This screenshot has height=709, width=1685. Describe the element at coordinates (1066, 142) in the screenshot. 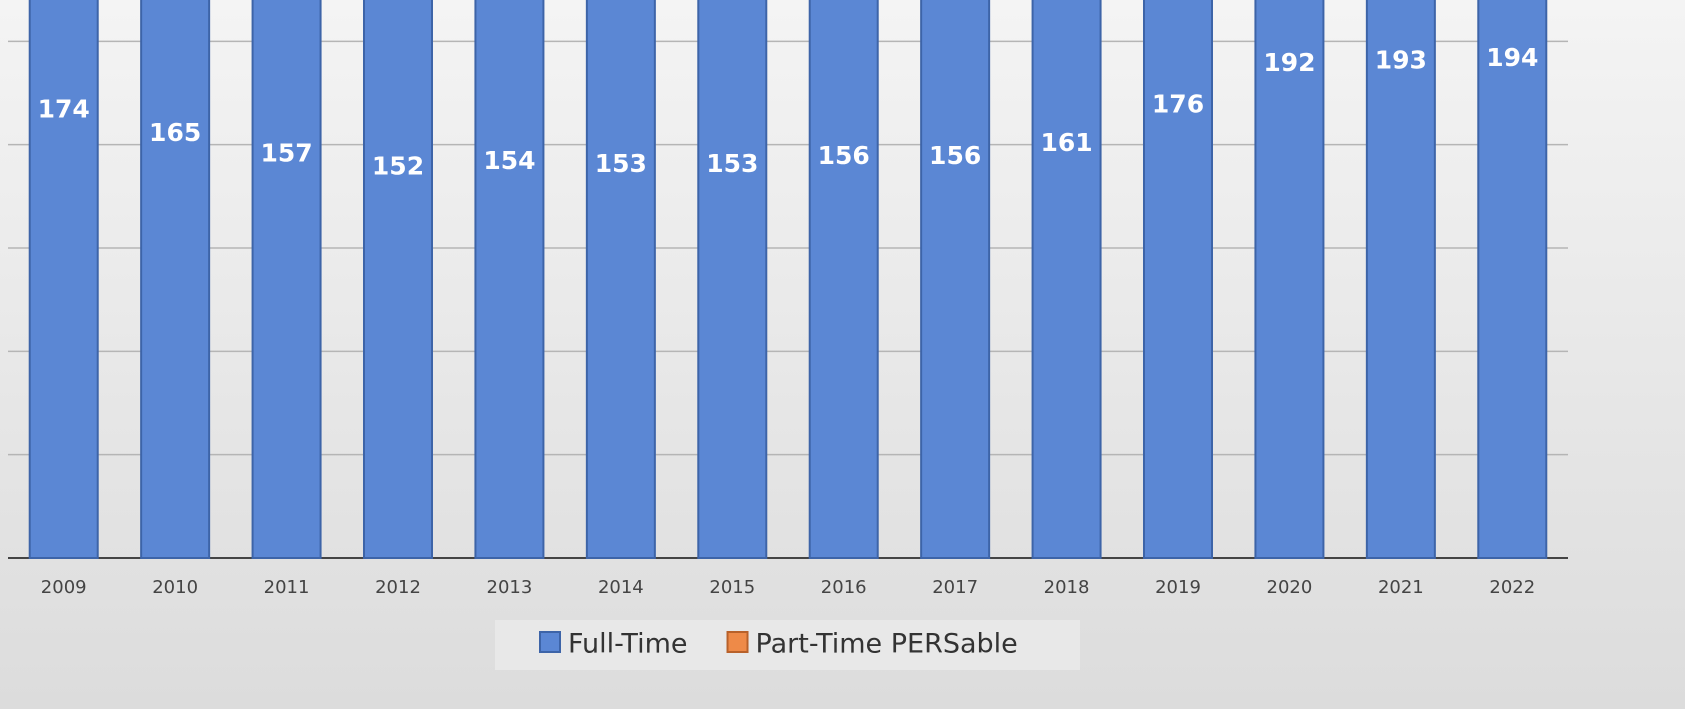

I see `data-label: 161` at that location.